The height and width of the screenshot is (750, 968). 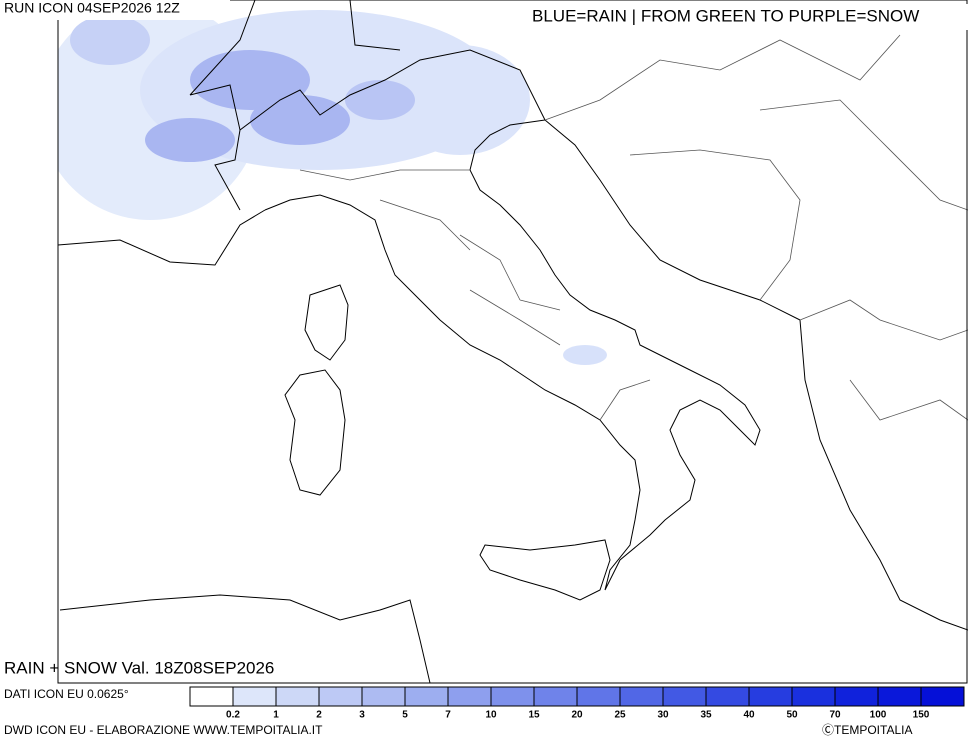 I want to click on footer-right: ⒸTEMPOITALIA, so click(x=867, y=730).